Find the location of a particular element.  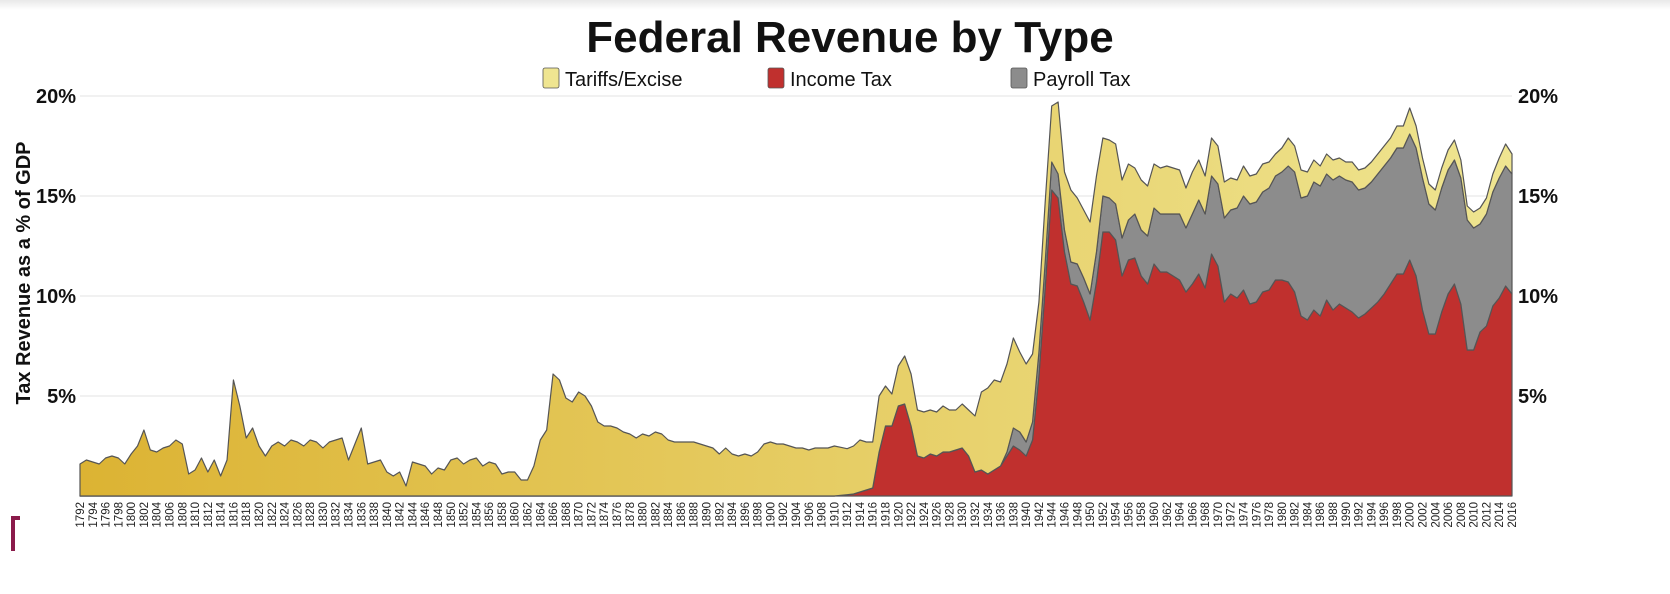

x-tick-1956: 1956 is located at coordinates (1129, 515).